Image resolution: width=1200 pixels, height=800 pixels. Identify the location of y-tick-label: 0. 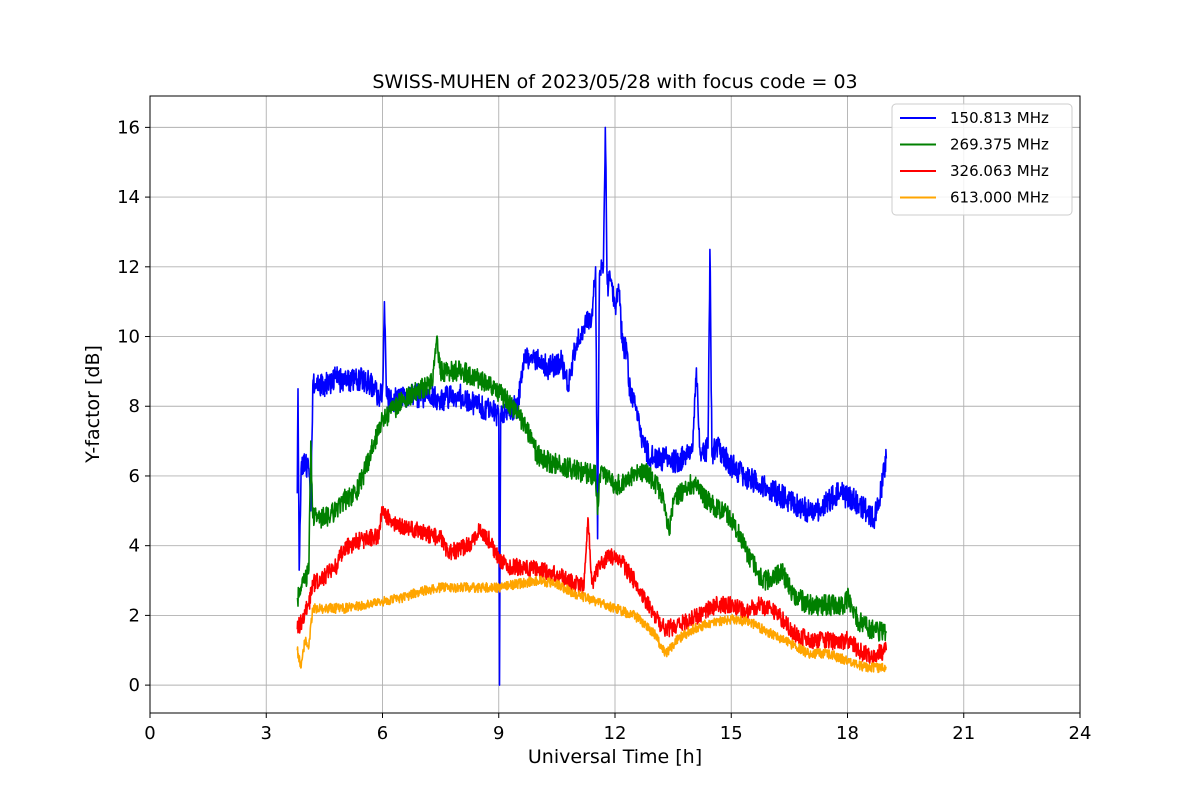
(134, 685).